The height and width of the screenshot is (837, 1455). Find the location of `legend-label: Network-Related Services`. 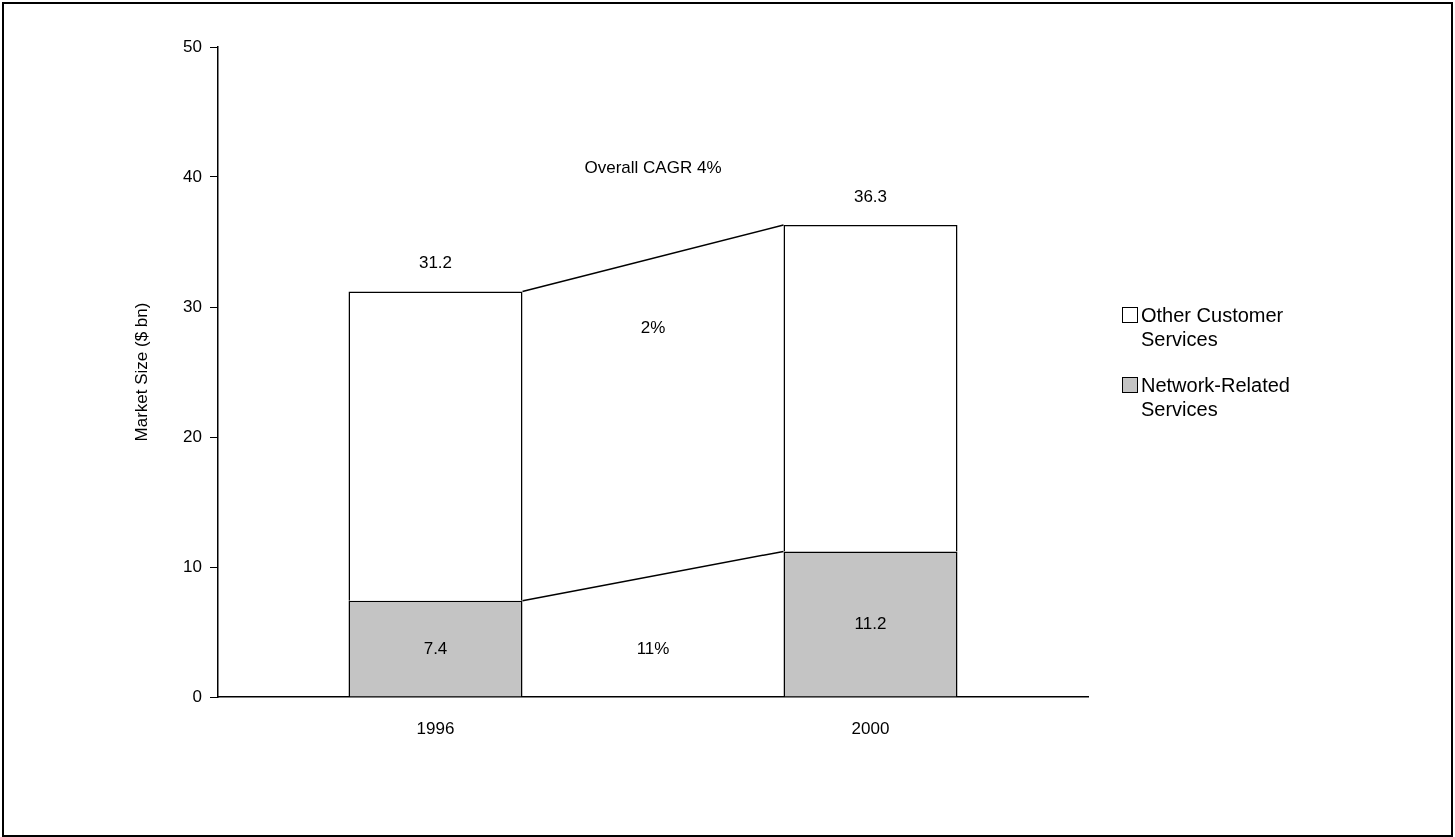

legend-label: Network-Related Services is located at coordinates (1216, 397).